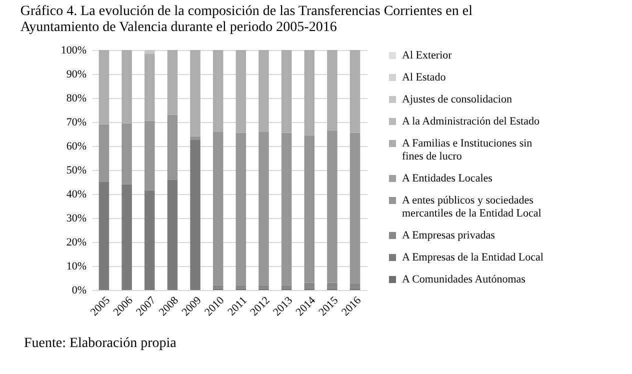 The width and height of the screenshot is (632, 374). Describe the element at coordinates (447, 178) in the screenshot. I see `legend-label: A Entidades Locales` at that location.